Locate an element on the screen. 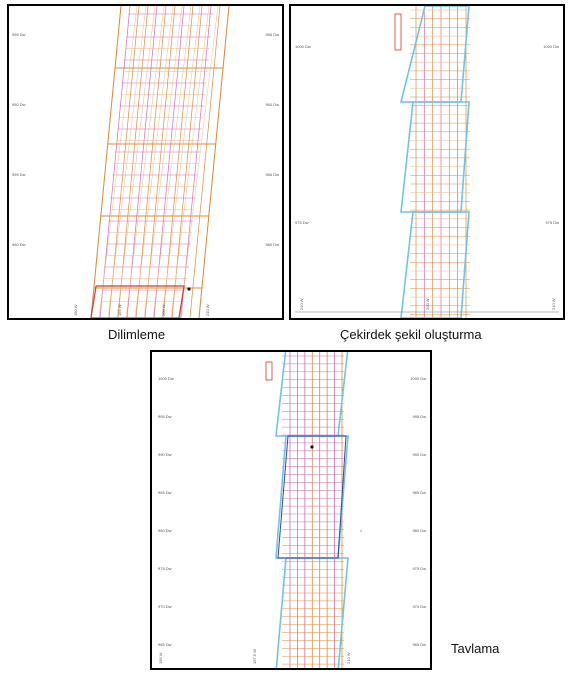  slice-left-tick-0: 955 Dw is located at coordinates (19, 34).